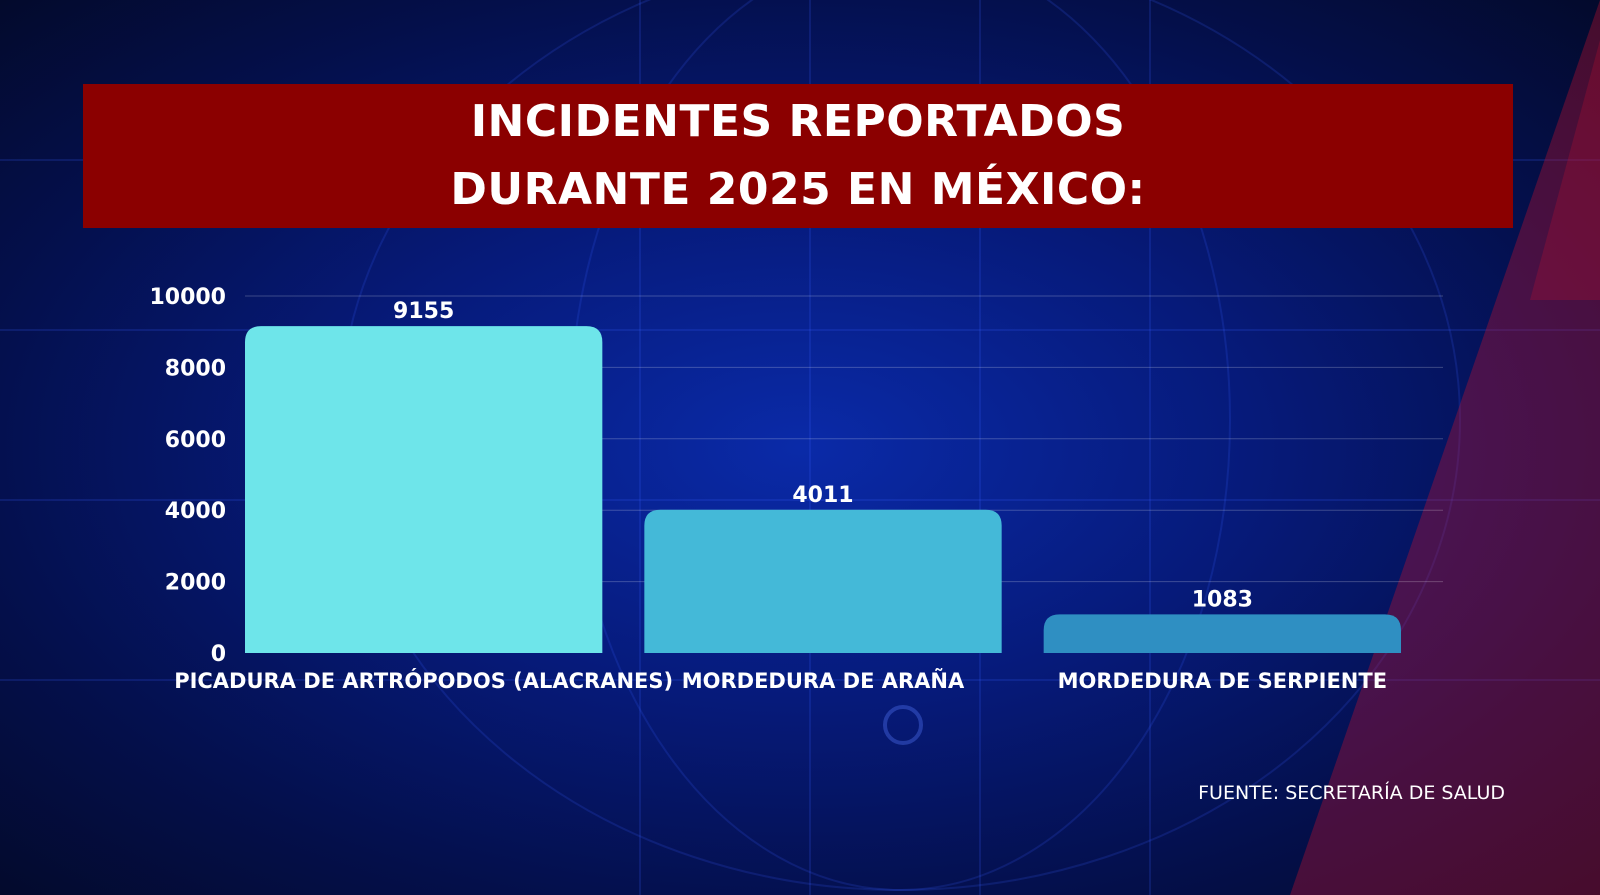 The height and width of the screenshot is (895, 1600). What do you see at coordinates (1222, 681) in the screenshot?
I see `x-tick-label: MORDEDURA DE SERPIENTE` at bounding box center [1222, 681].